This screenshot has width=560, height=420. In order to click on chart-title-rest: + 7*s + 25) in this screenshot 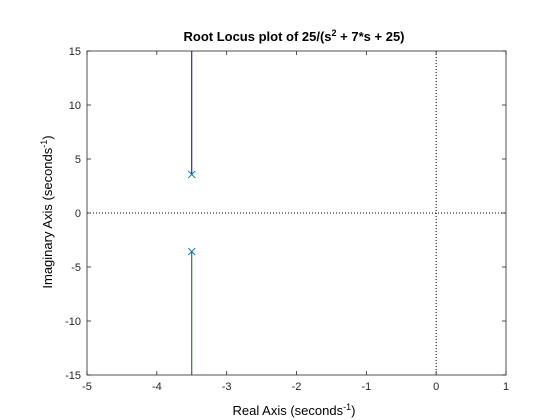, I will do `click(371, 36)`.